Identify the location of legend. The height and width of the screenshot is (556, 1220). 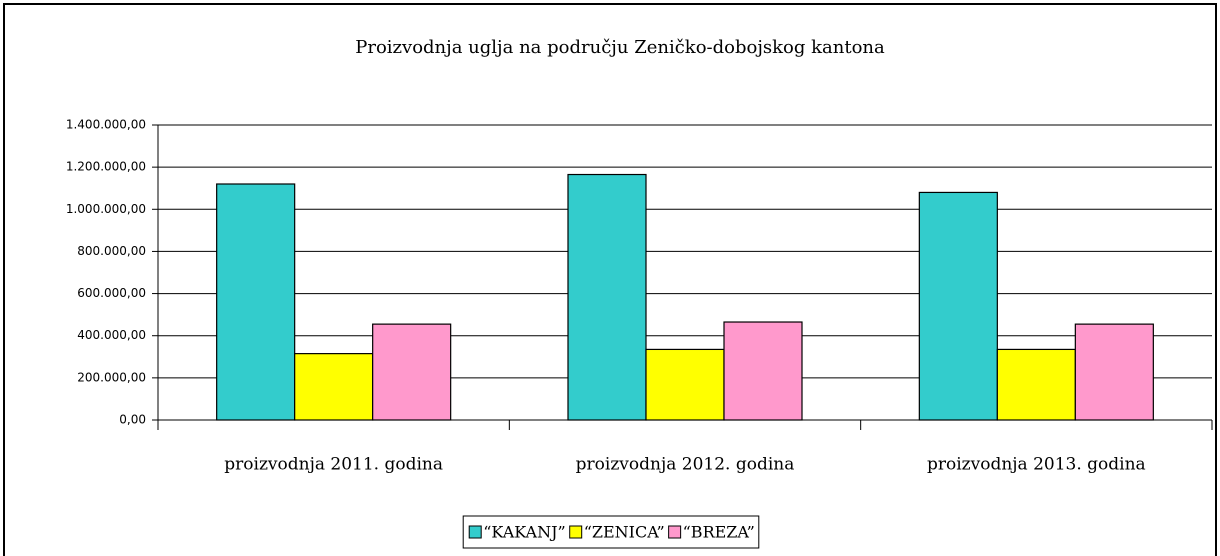
(611, 532).